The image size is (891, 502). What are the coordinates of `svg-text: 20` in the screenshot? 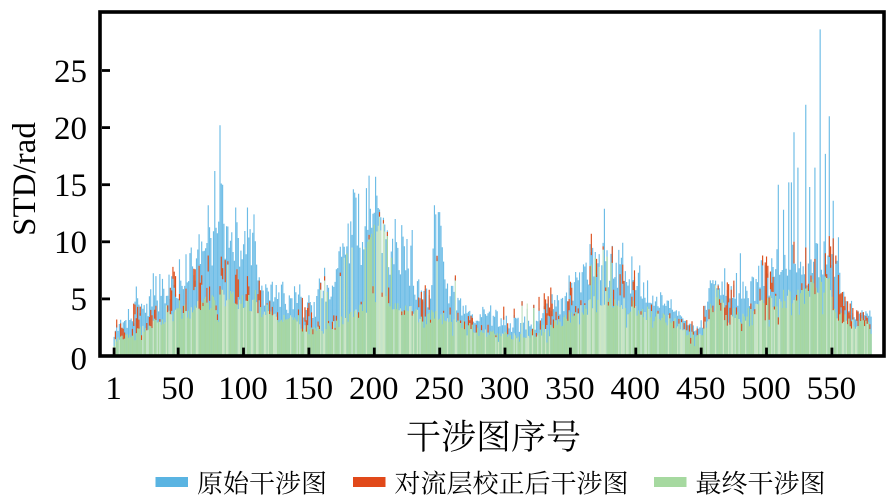 It's located at (70, 129).